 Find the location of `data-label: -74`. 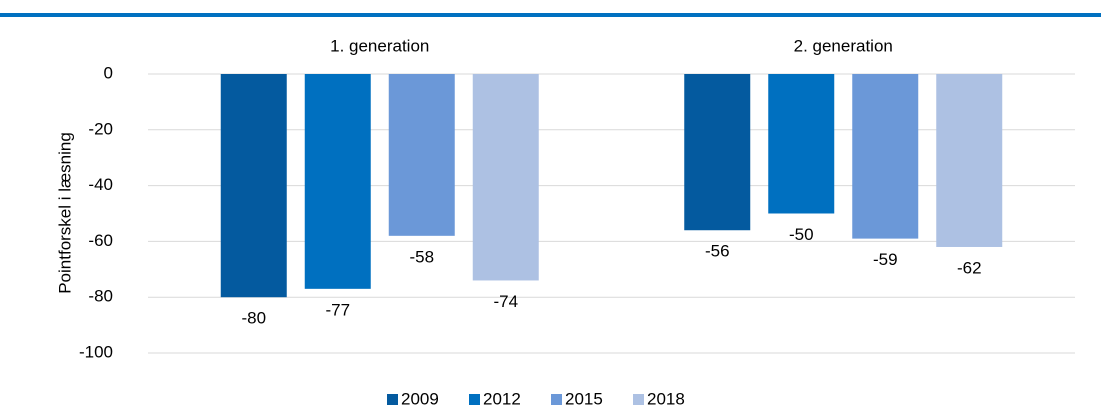

data-label: -74 is located at coordinates (505, 301).